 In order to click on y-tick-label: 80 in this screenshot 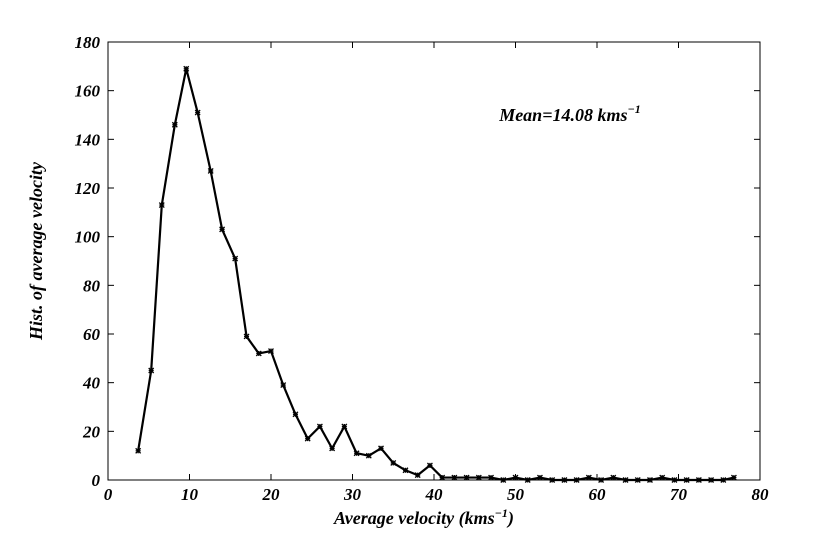, I will do `click(92, 285)`.